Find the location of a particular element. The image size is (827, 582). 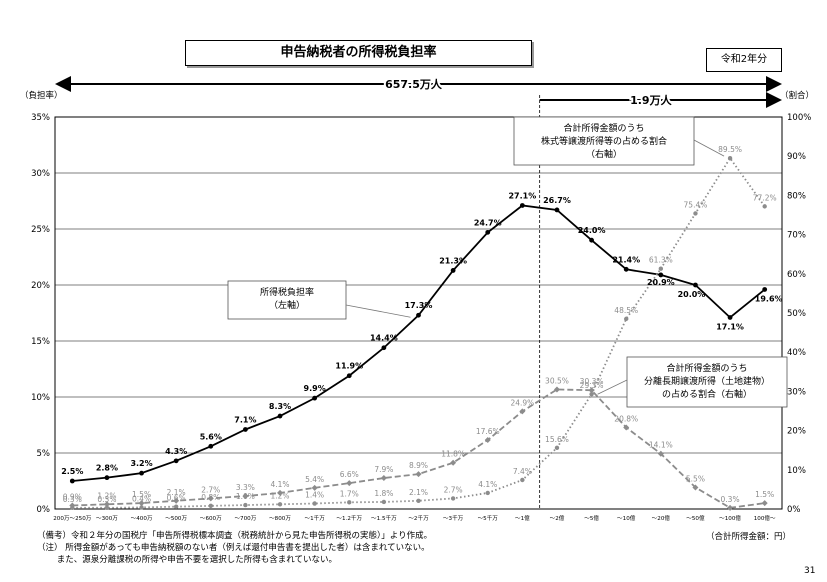

data-label: 2.5% is located at coordinates (72, 471).